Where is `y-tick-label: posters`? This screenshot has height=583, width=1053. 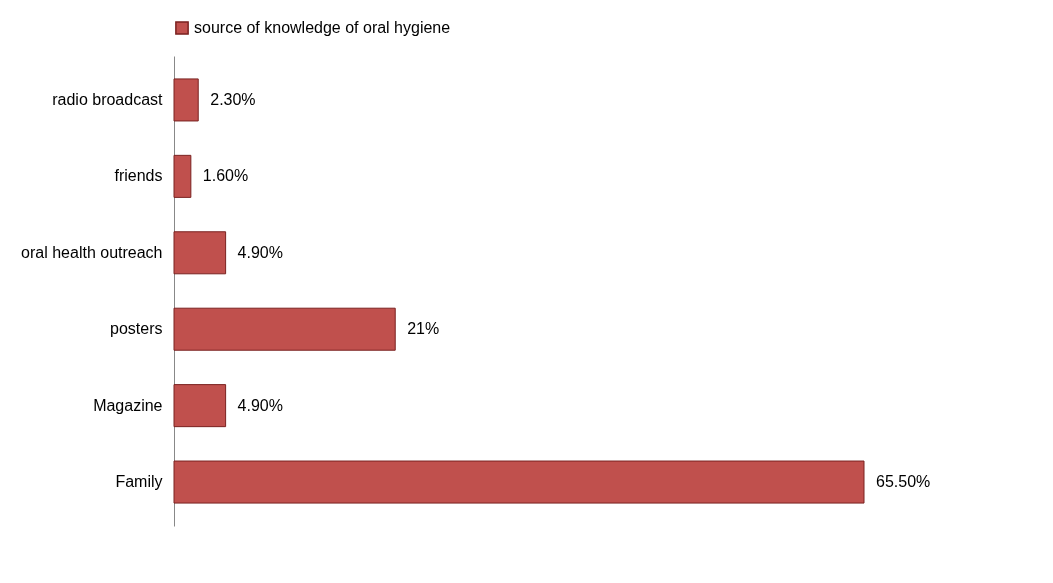
y-tick-label: posters is located at coordinates (136, 329).